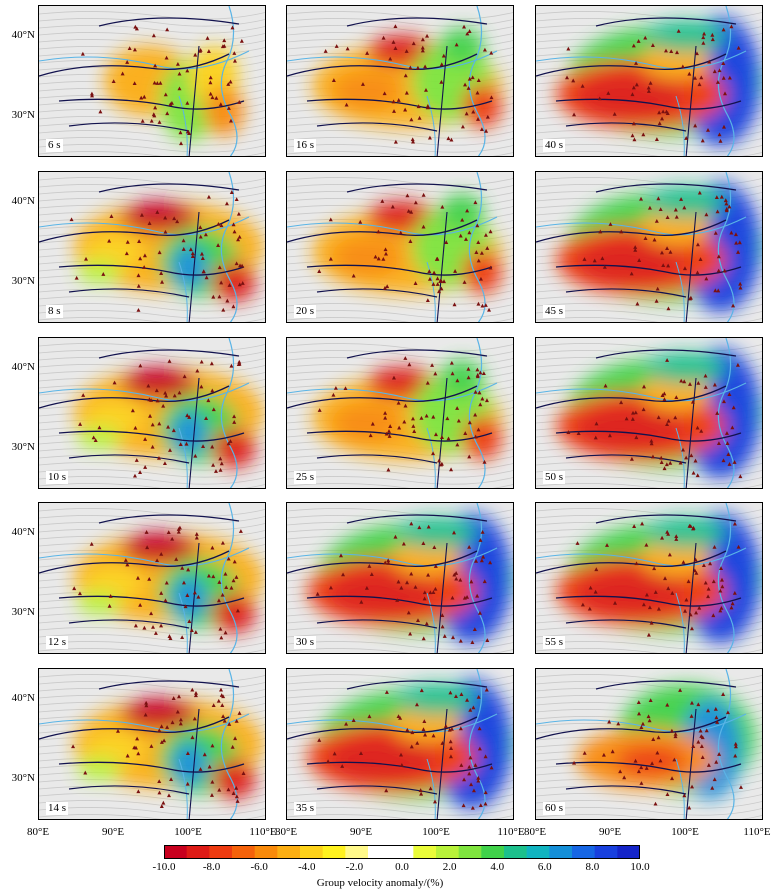  I want to click on period-label: 35 s, so click(305, 808).